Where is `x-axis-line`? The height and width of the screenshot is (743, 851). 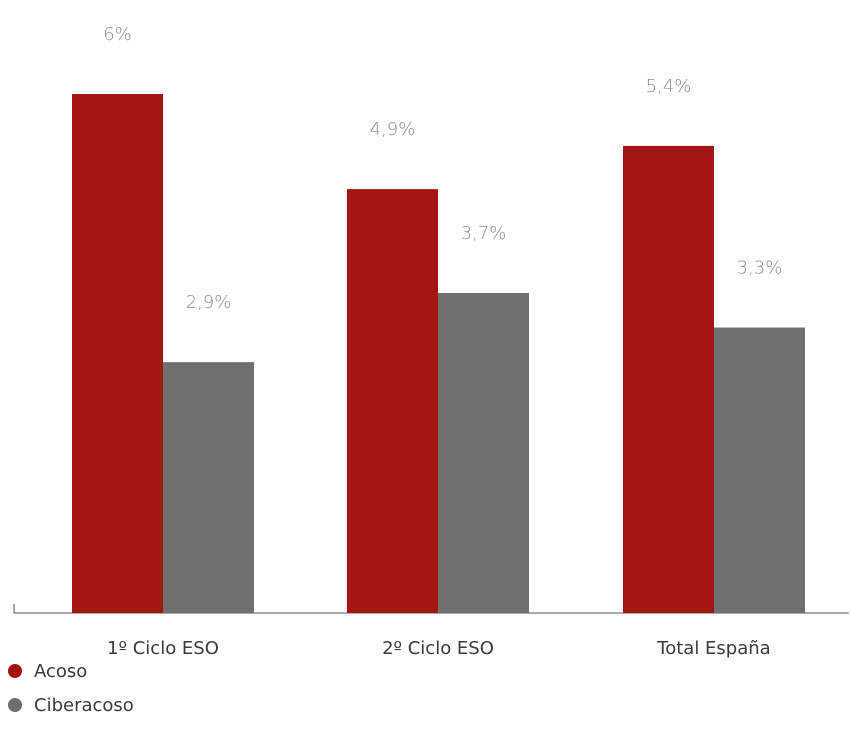
x-axis-line is located at coordinates (431, 609).